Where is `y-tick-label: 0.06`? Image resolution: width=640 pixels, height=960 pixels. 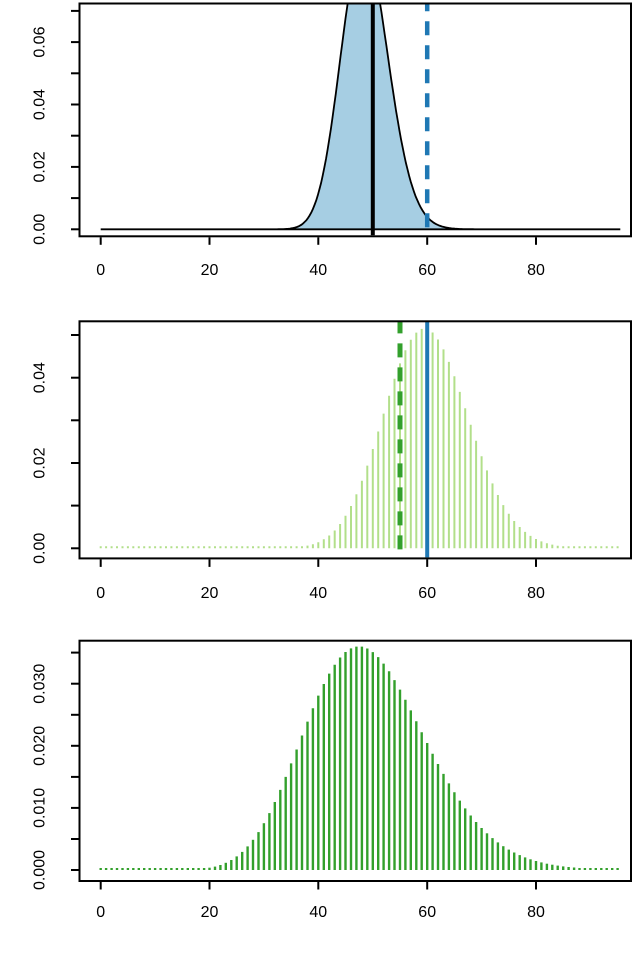 y-tick-label: 0.06 is located at coordinates (40, 41).